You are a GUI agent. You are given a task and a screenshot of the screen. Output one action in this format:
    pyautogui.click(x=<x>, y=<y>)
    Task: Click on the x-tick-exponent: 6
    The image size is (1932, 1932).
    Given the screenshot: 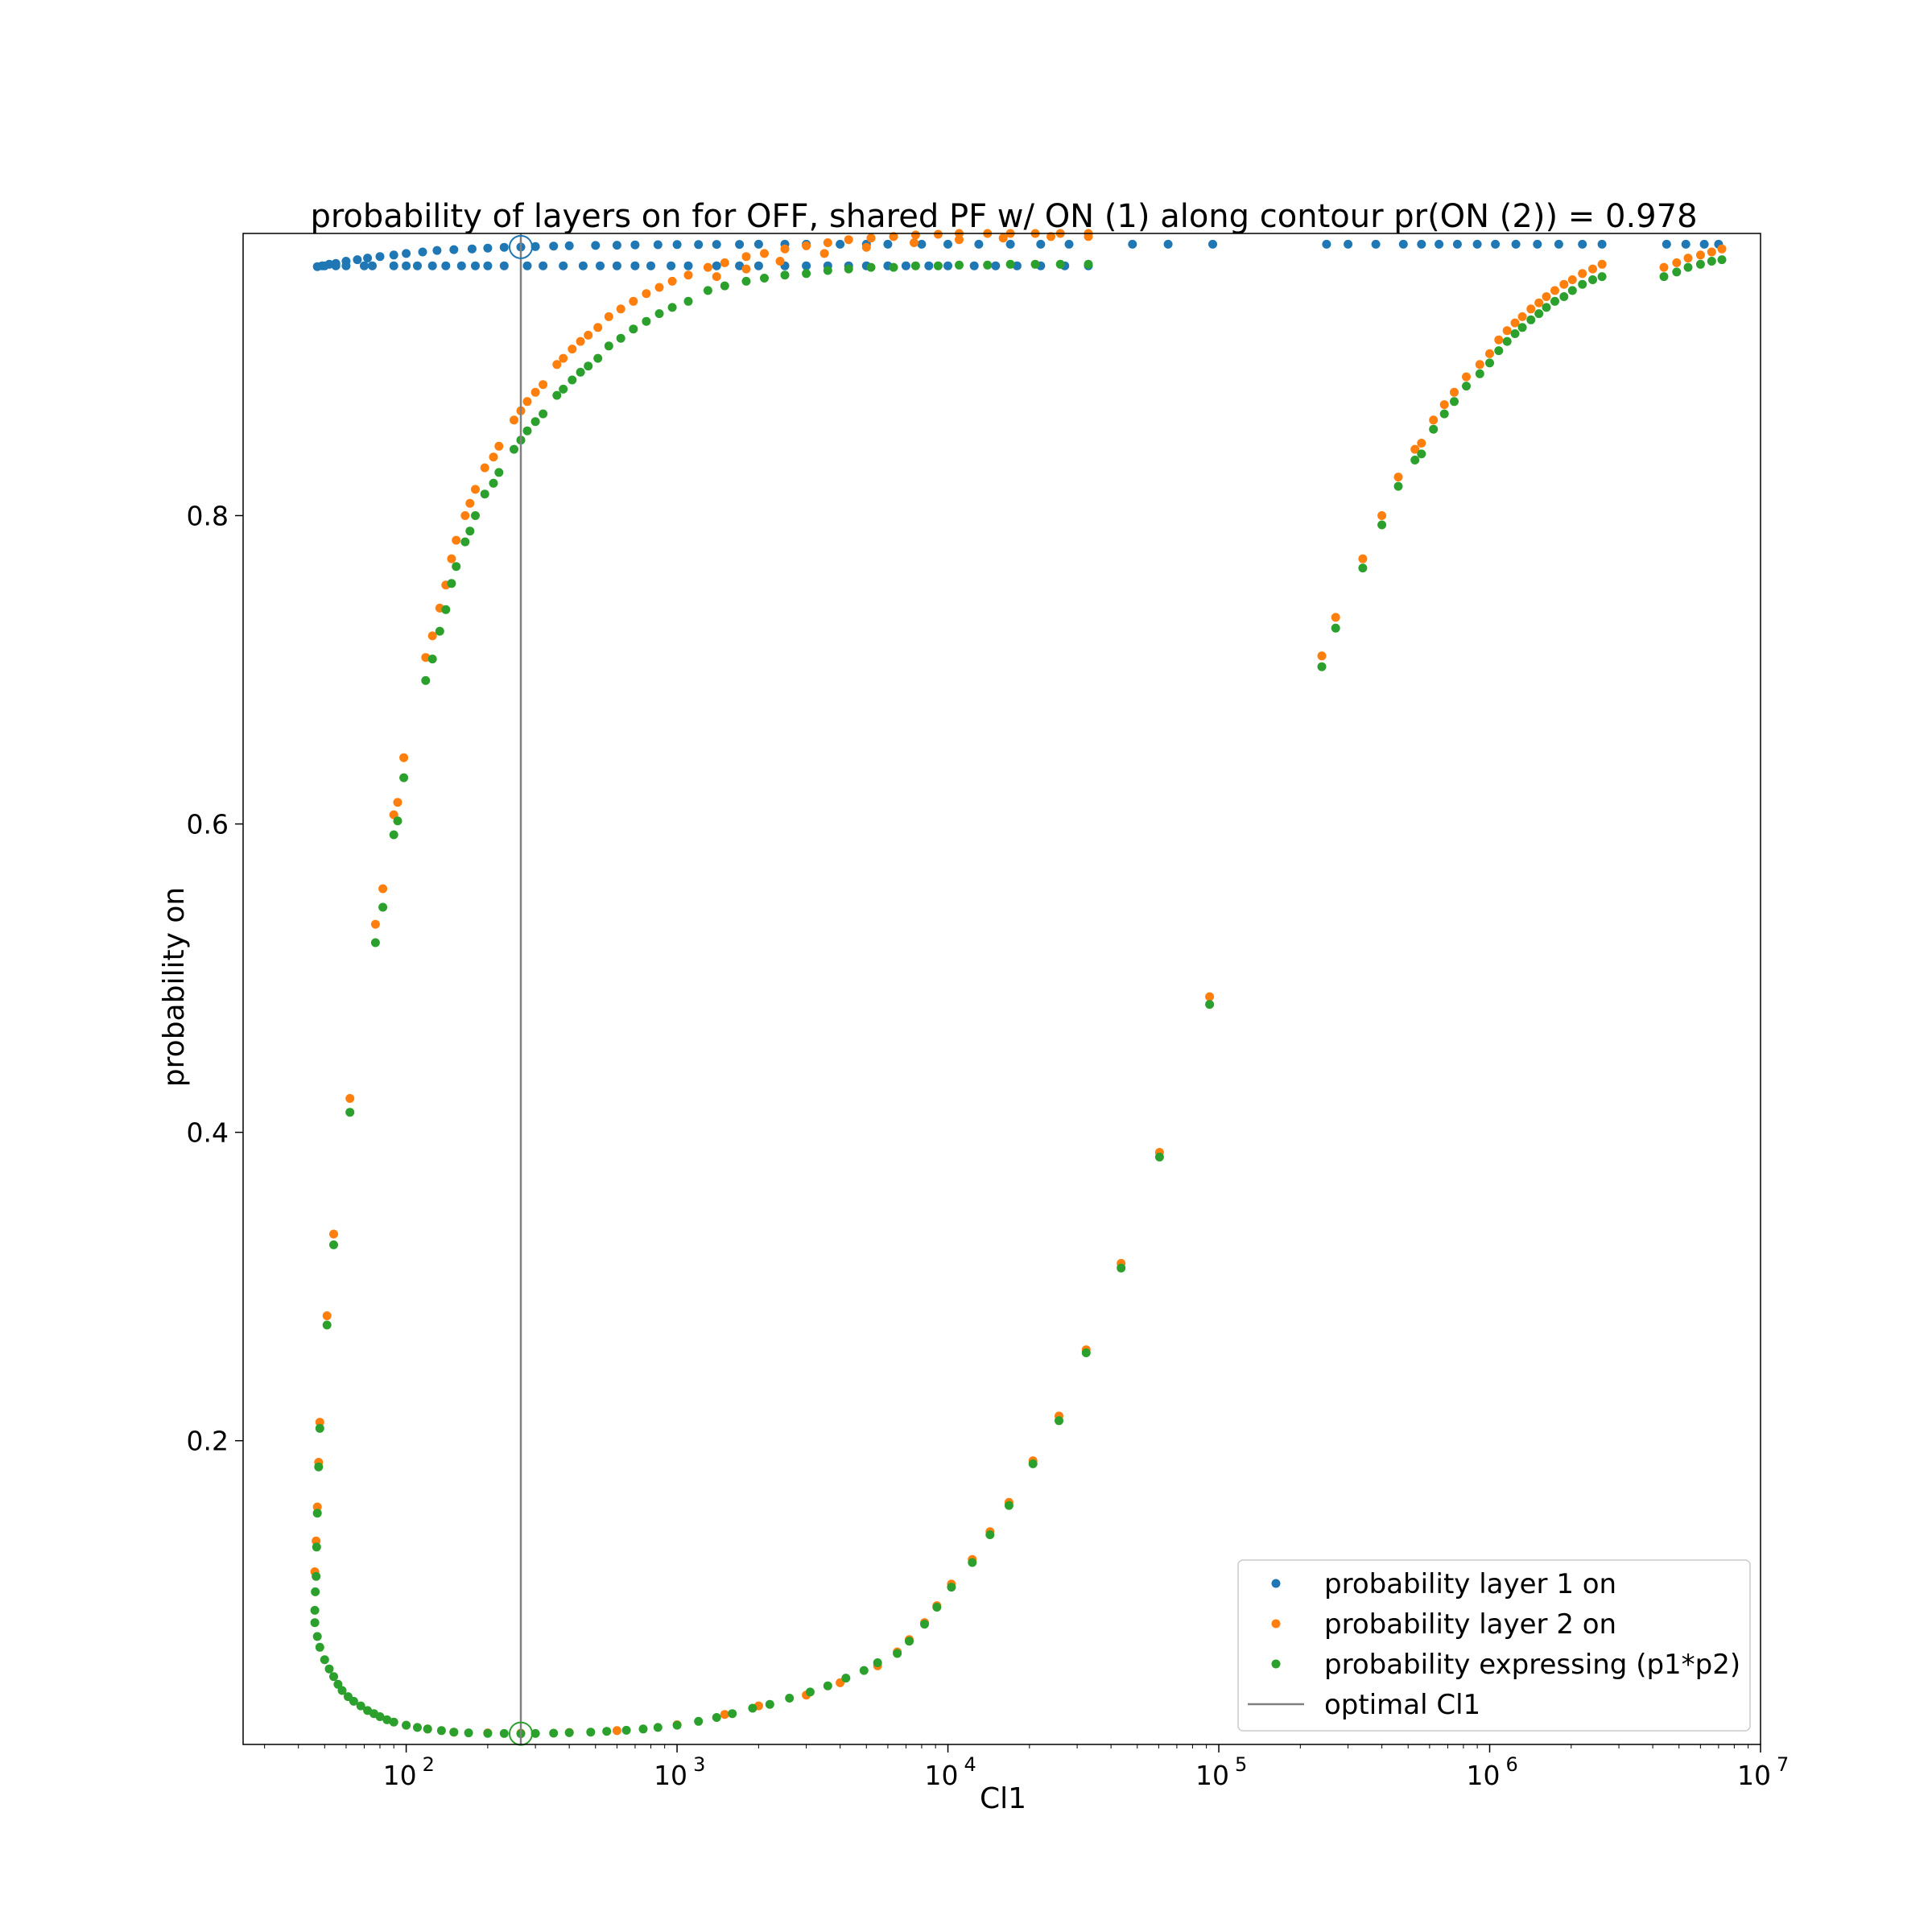 What is the action you would take?
    pyautogui.click(x=1512, y=1765)
    